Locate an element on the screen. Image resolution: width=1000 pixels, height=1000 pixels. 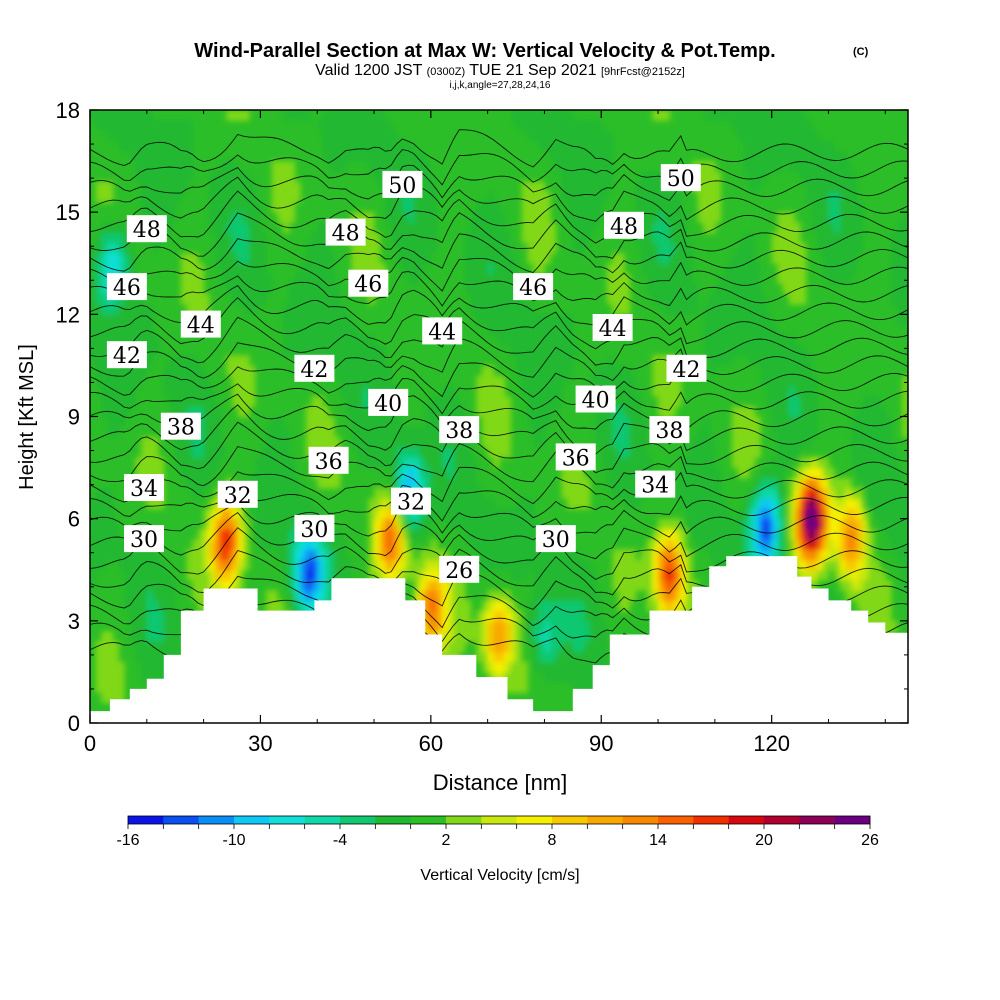
colorbar-swatch is located at coordinates (605, 820).